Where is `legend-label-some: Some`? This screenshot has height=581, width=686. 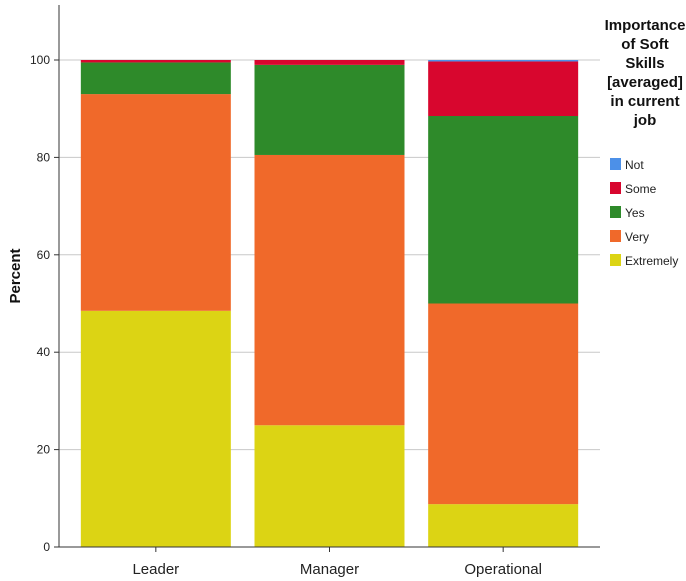
legend-label-some: Some is located at coordinates (641, 189).